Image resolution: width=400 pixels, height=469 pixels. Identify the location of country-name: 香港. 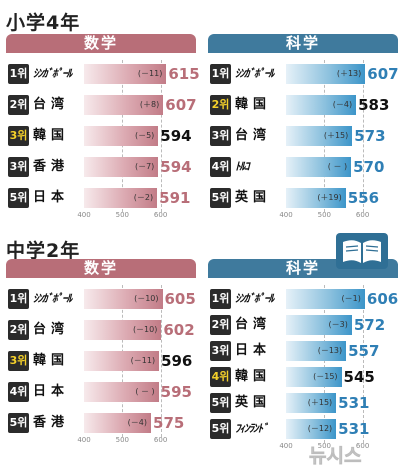
(51, 166).